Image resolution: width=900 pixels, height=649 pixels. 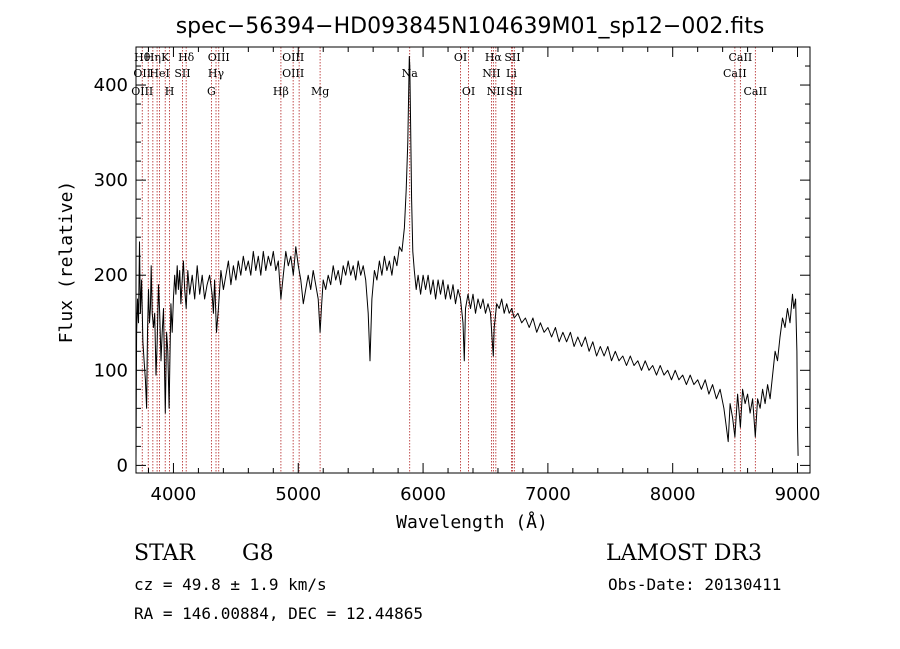 I want to click on y-tick-label-0: 0, so click(x=122, y=465).